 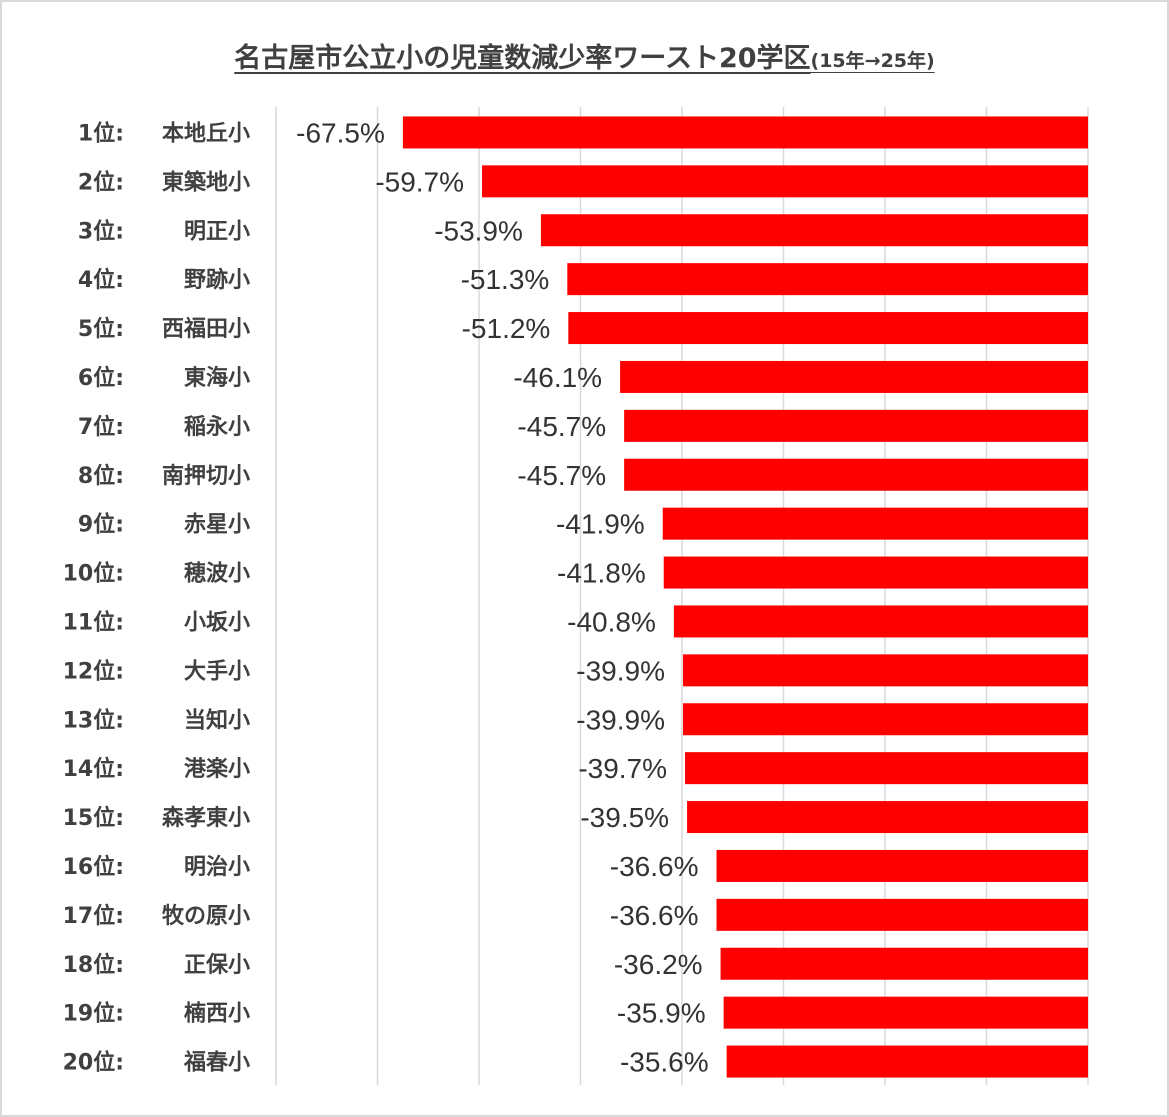 I want to click on category-name-label: 野跡小, so click(x=217, y=280).